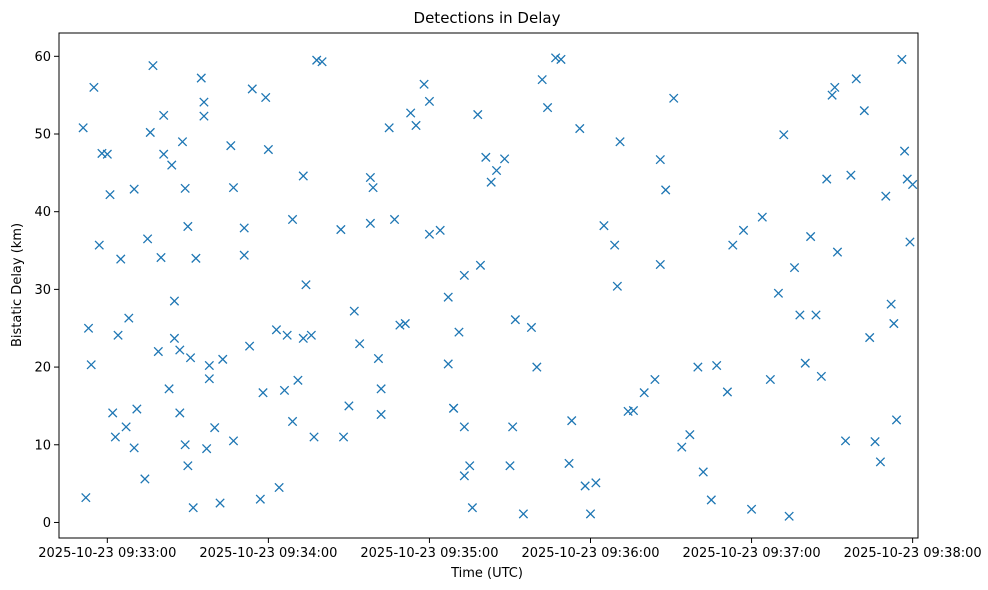 Image resolution: width=988 pixels, height=590 pixels. I want to click on x-tick-label: 2025-10-23 09:34:00, so click(268, 553).